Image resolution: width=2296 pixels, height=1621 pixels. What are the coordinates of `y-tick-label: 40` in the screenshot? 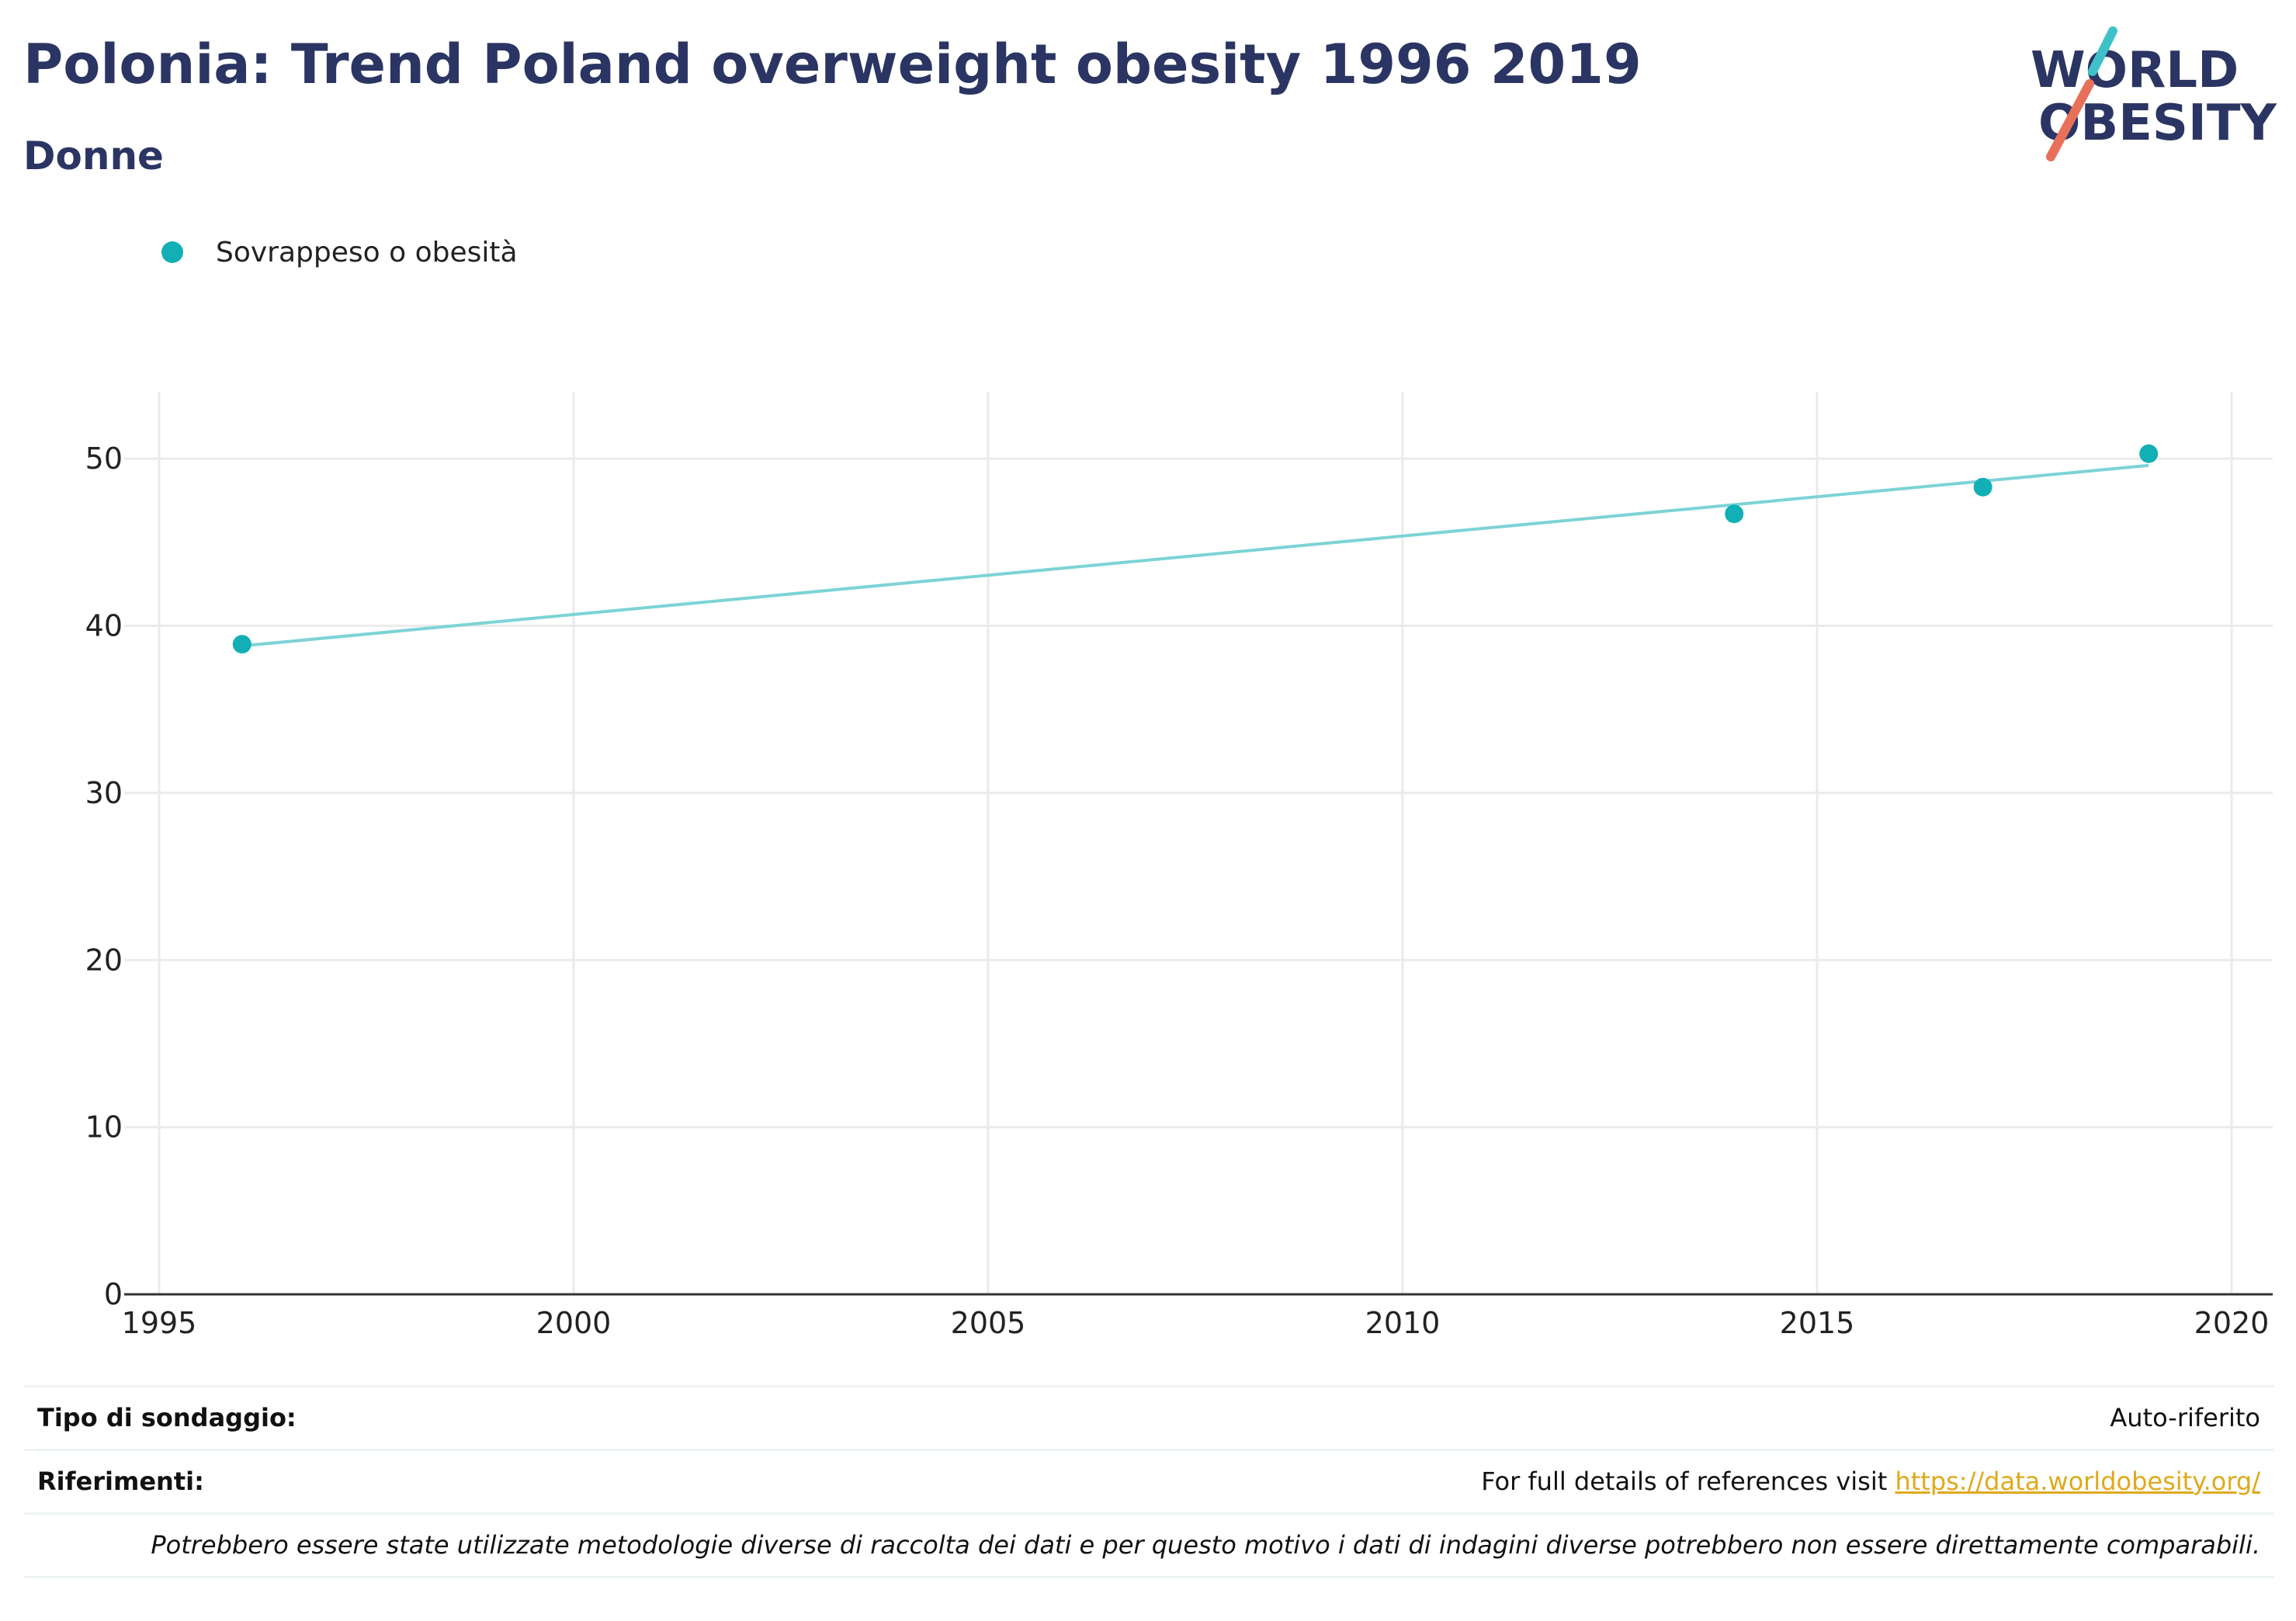 It's located at (104, 626).